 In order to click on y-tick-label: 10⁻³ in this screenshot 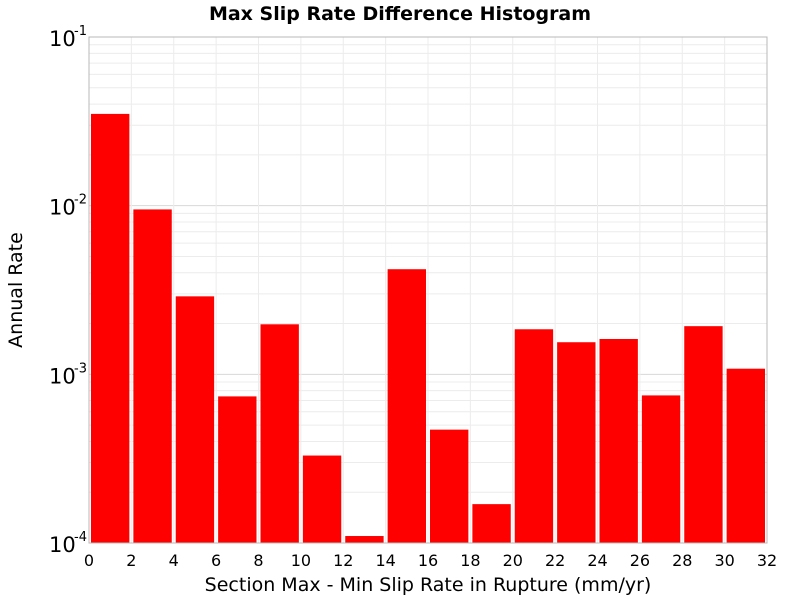, I will do `click(68, 374)`.